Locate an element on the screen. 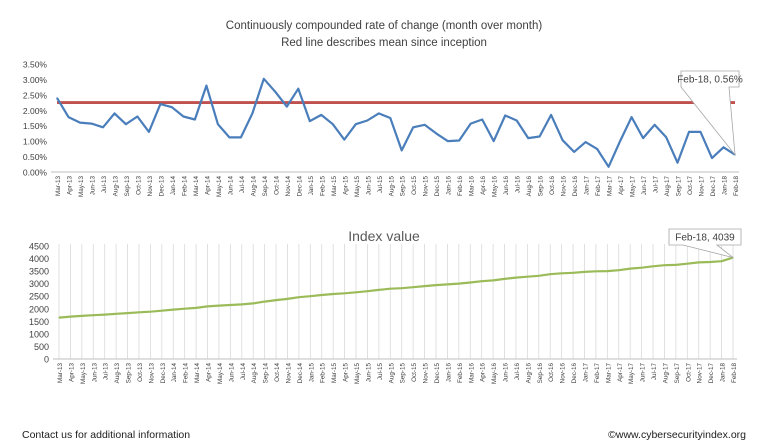 The image size is (768, 443). callout-box is located at coordinates (705, 243).